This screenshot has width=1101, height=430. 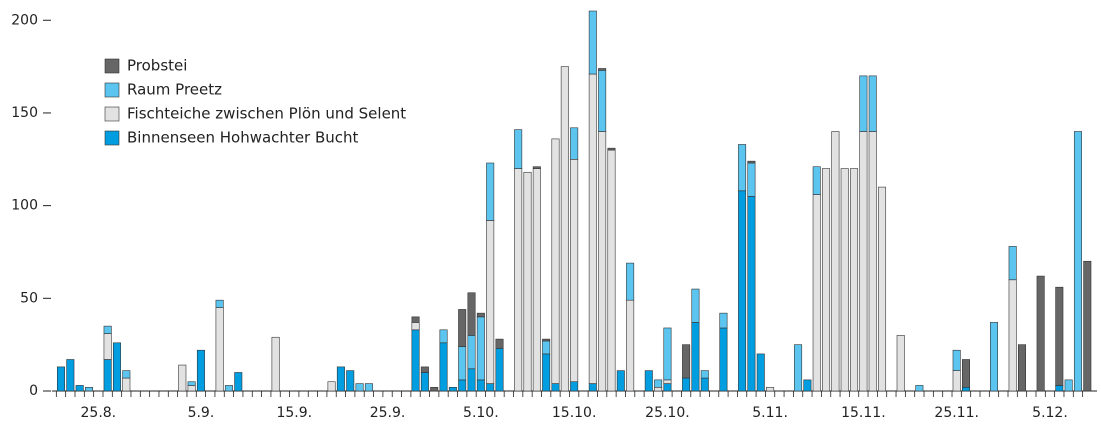 I want to click on x-tick-label: 15.11., so click(x=863, y=413).